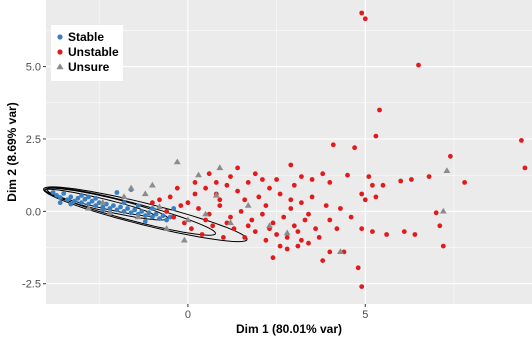 This screenshot has width=532, height=337. I want to click on legend-item-stable: Stable, so click(80, 37).